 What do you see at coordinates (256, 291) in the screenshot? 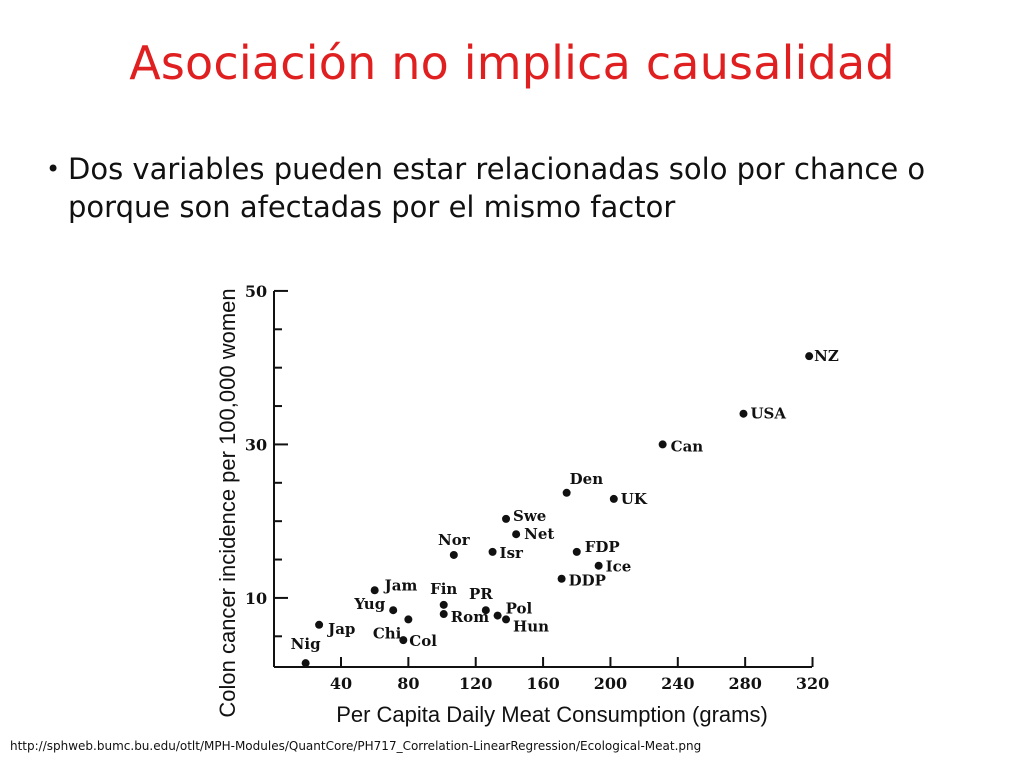
I see `y-tick-label: 50` at bounding box center [256, 291].